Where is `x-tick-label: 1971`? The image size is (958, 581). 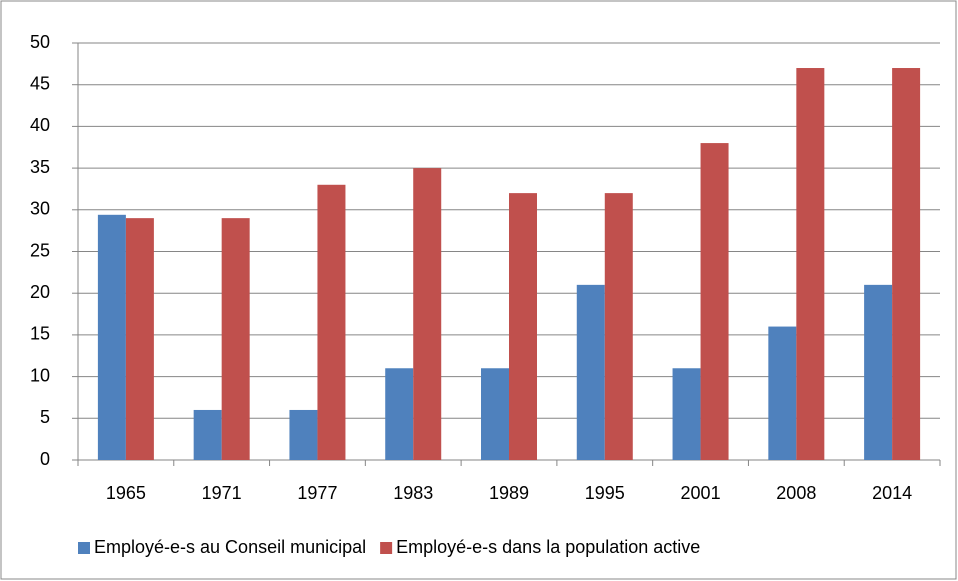 x-tick-label: 1971 is located at coordinates (222, 493).